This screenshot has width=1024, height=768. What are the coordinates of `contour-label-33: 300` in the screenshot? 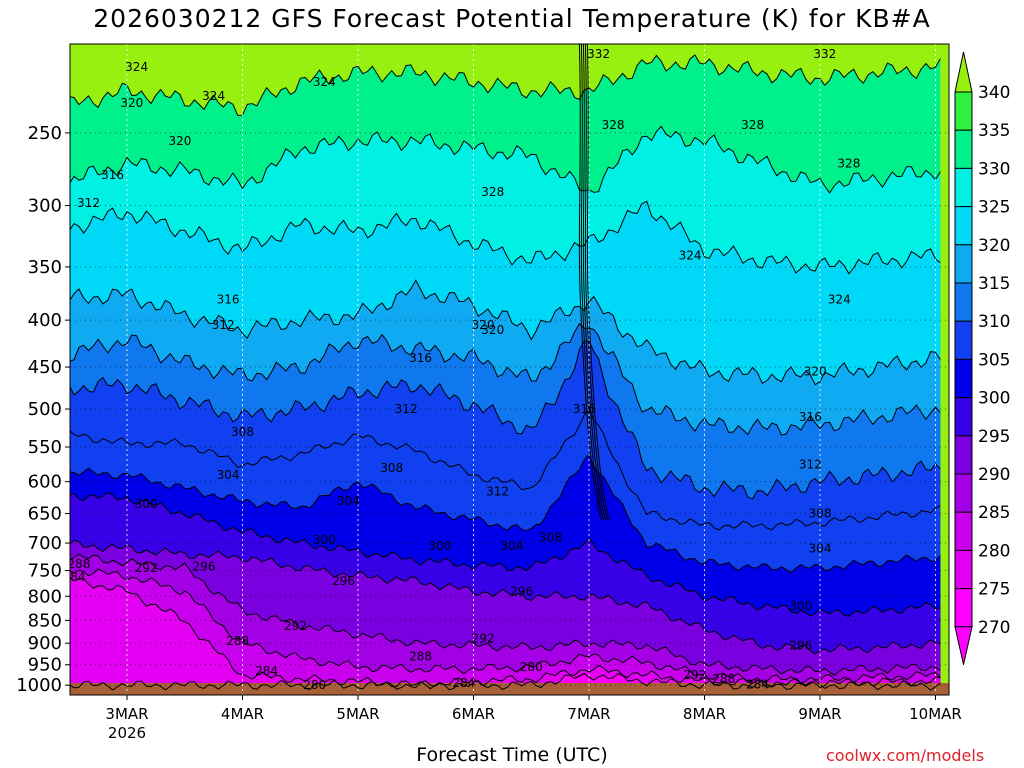 It's located at (324, 540).